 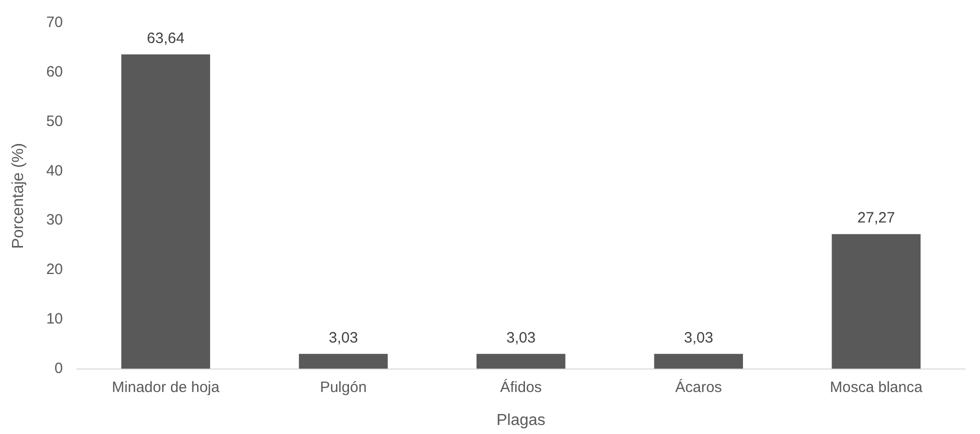 What do you see at coordinates (698, 387) in the screenshot?
I see `x-tick-label: Ácaros` at bounding box center [698, 387].